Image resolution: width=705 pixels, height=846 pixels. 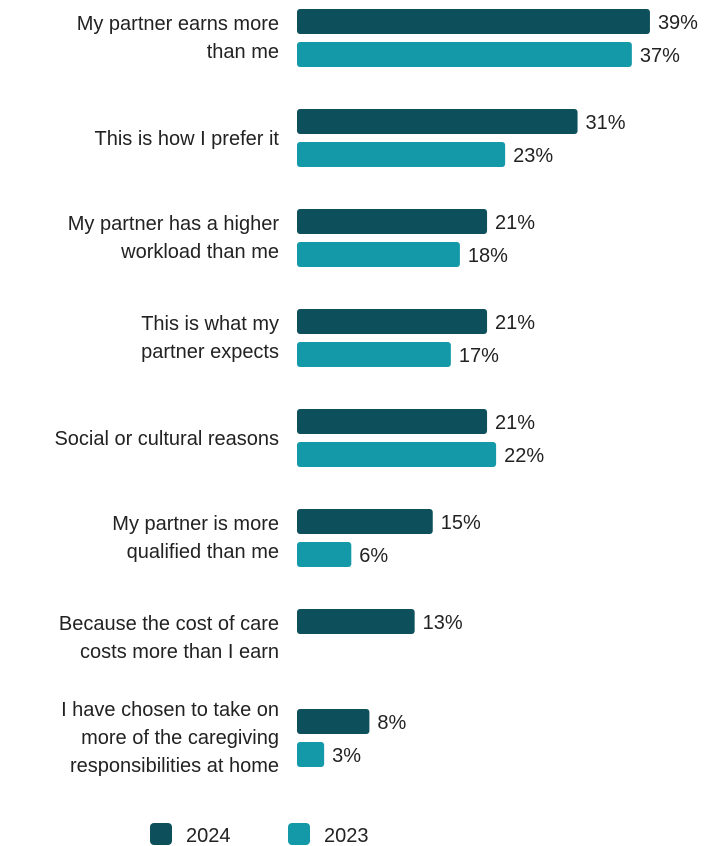 I want to click on category-label: Social or cultural reasons, so click(x=166, y=439).